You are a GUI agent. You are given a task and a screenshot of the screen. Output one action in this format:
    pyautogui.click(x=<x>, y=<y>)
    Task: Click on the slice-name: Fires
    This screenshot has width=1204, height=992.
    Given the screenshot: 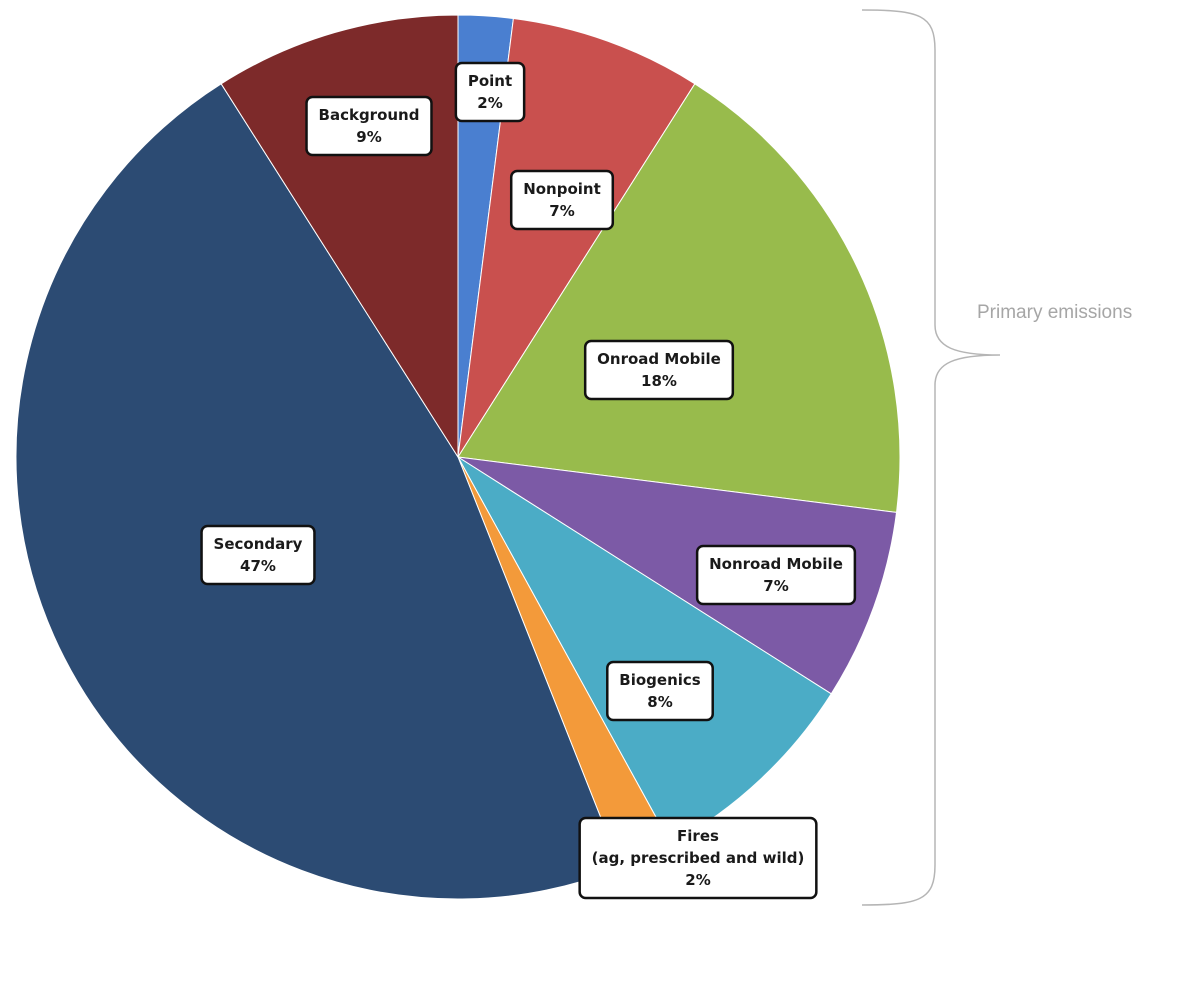 What is the action you would take?
    pyautogui.click(x=698, y=836)
    